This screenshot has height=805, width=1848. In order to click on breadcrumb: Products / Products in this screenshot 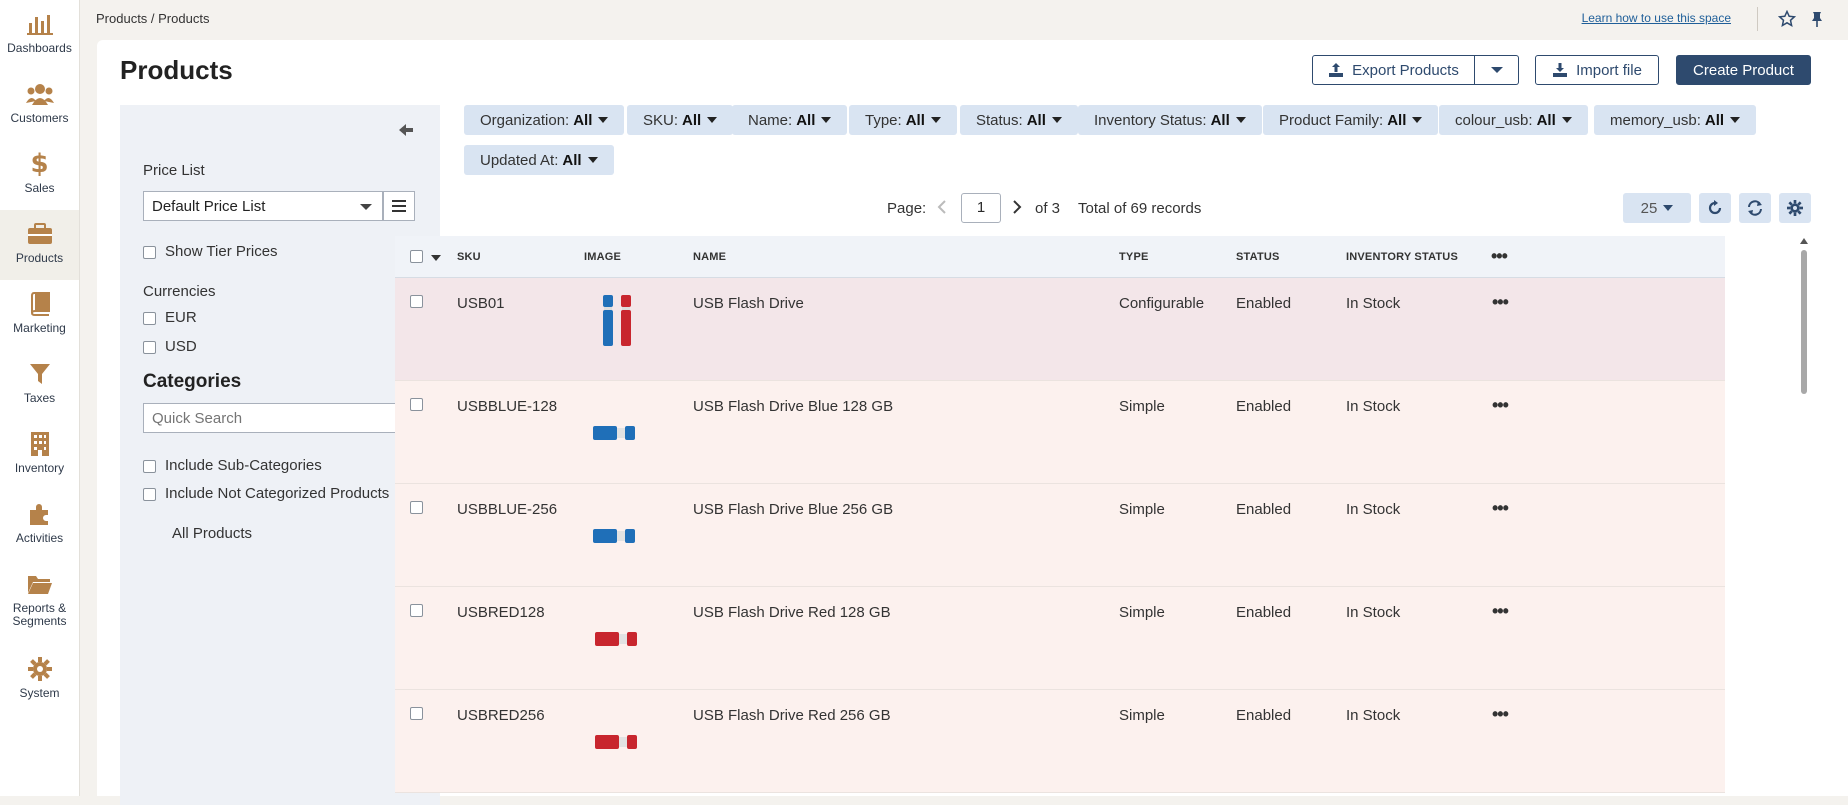, I will do `click(153, 18)`.